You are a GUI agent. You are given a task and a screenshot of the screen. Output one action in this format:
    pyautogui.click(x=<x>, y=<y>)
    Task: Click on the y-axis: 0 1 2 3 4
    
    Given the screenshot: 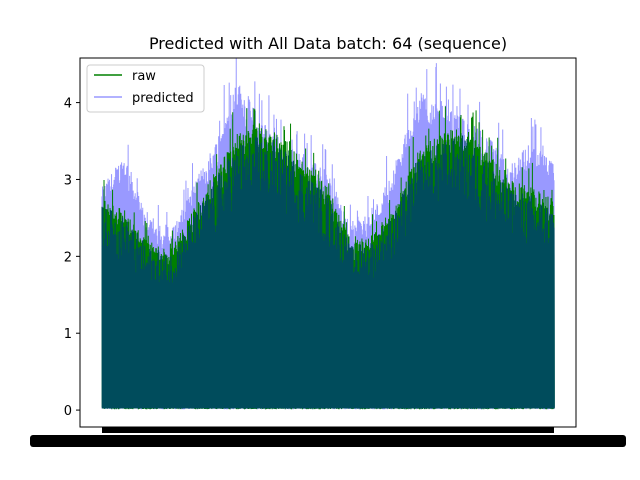 What is the action you would take?
    pyautogui.click(x=72, y=258)
    